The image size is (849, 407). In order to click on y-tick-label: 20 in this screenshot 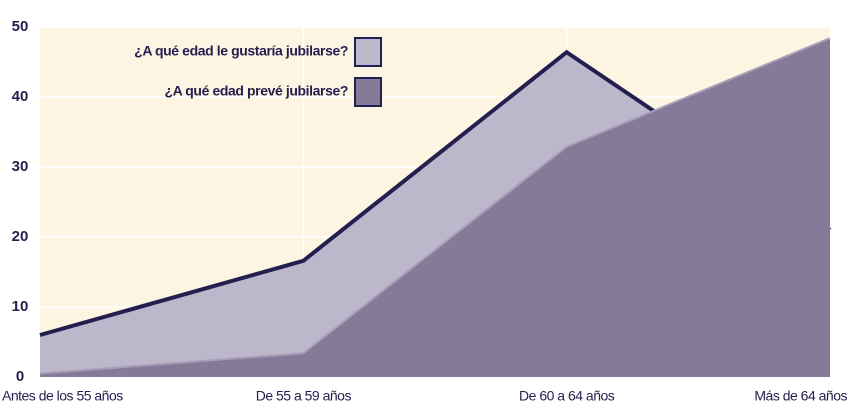, I will do `click(20, 236)`.